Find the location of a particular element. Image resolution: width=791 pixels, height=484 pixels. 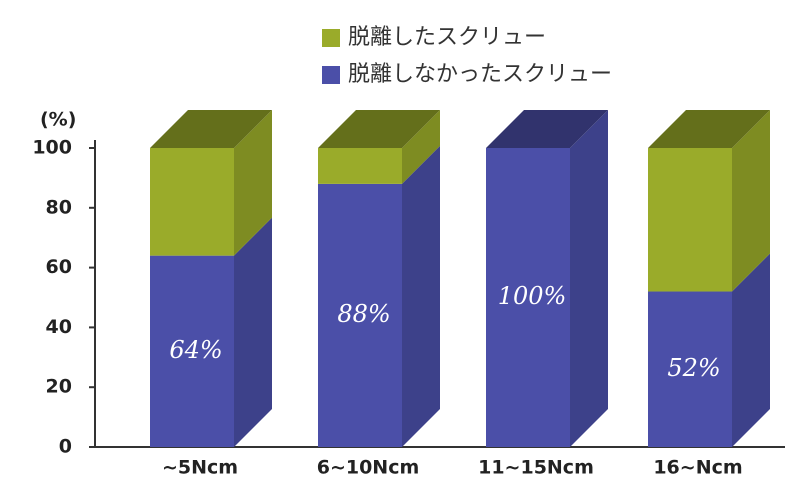

y-tick-label: 0 is located at coordinates (65, 447).